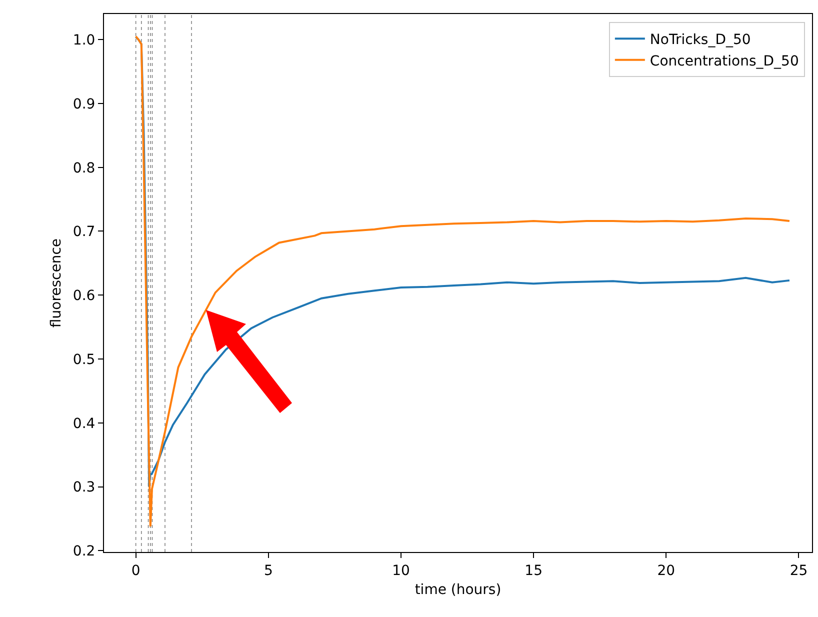 Image resolution: width=818 pixels, height=617 pixels. Describe the element at coordinates (268, 570) in the screenshot. I see `x-tick-label: 5` at that location.